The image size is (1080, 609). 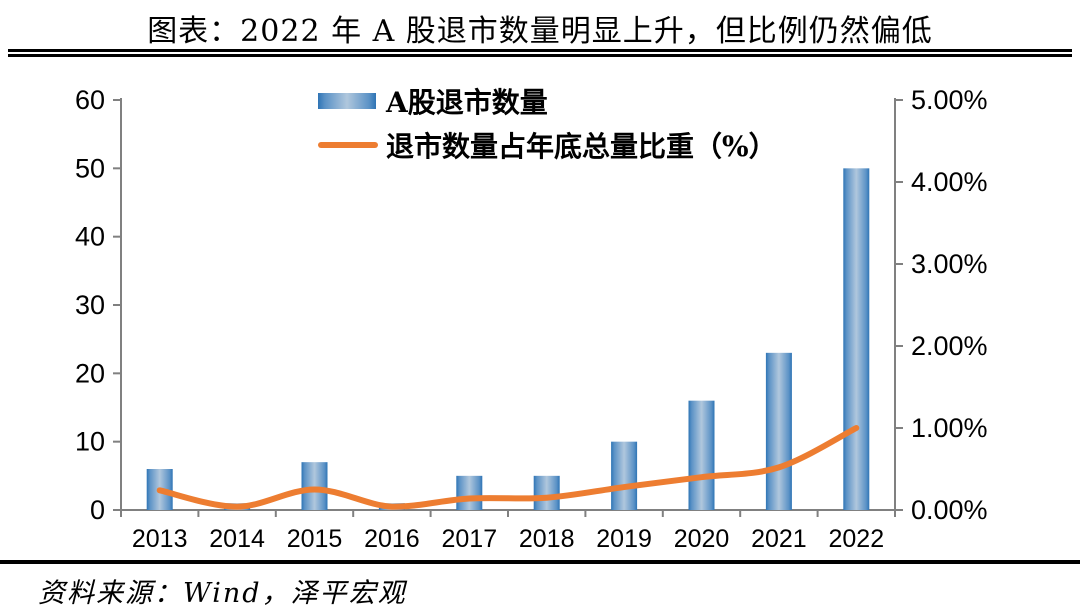 What do you see at coordinates (949, 428) in the screenshot?
I see `right-axis-tick-label: 1.00%` at bounding box center [949, 428].